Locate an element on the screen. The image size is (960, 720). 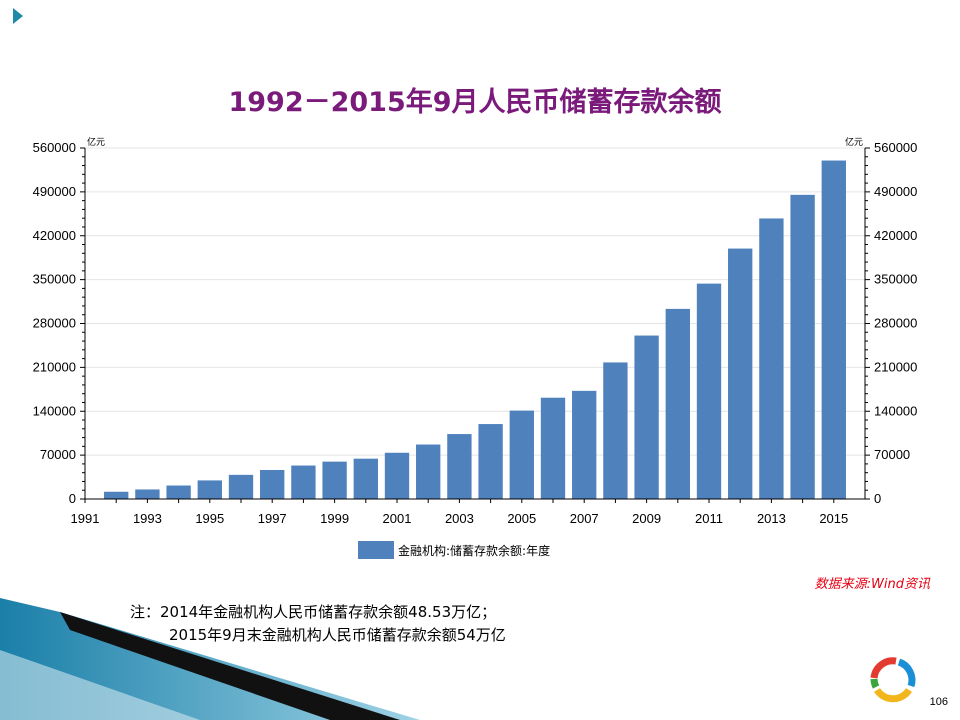
x-tick-label: 2013 is located at coordinates (771, 518).